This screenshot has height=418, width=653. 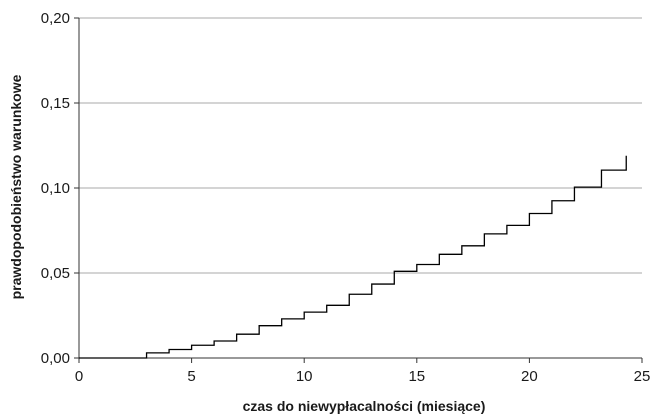 I want to click on y-tick-labels: 0,00 0,05 0,10 0,15 0,20, so click(x=55, y=188).